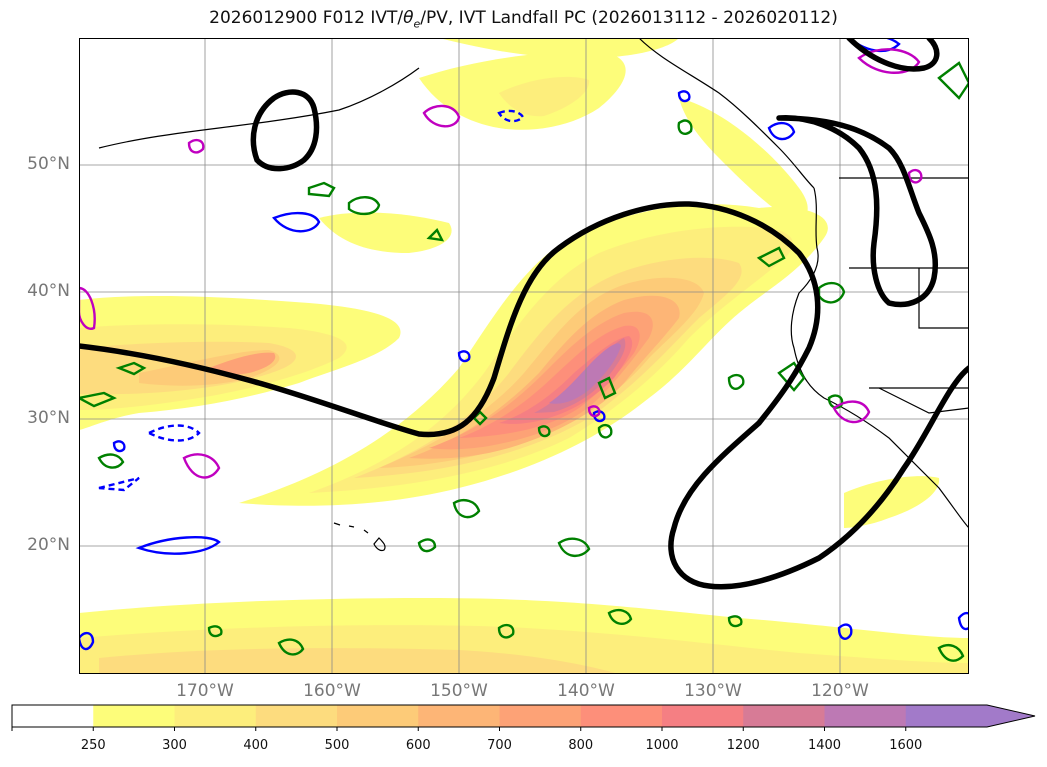  I want to click on colorbar-tick-label: 1200, so click(743, 745).